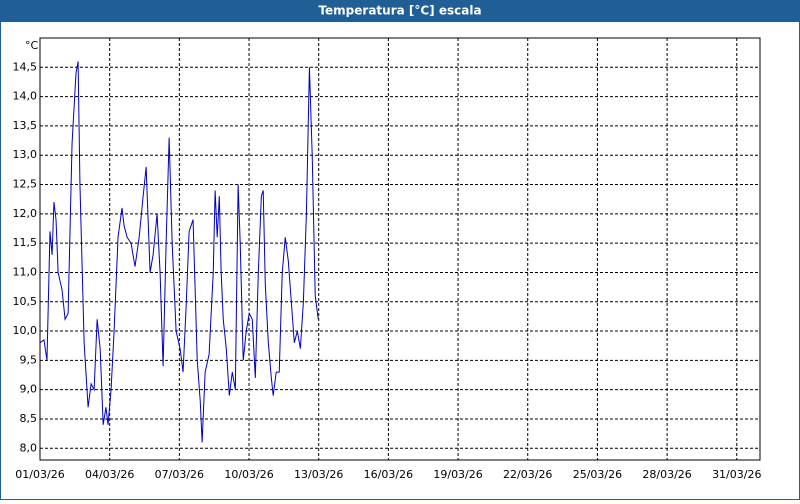 The width and height of the screenshot is (800, 504). Describe the element at coordinates (39, 474) in the screenshot. I see `x-tick-label: 01/03/26` at that location.